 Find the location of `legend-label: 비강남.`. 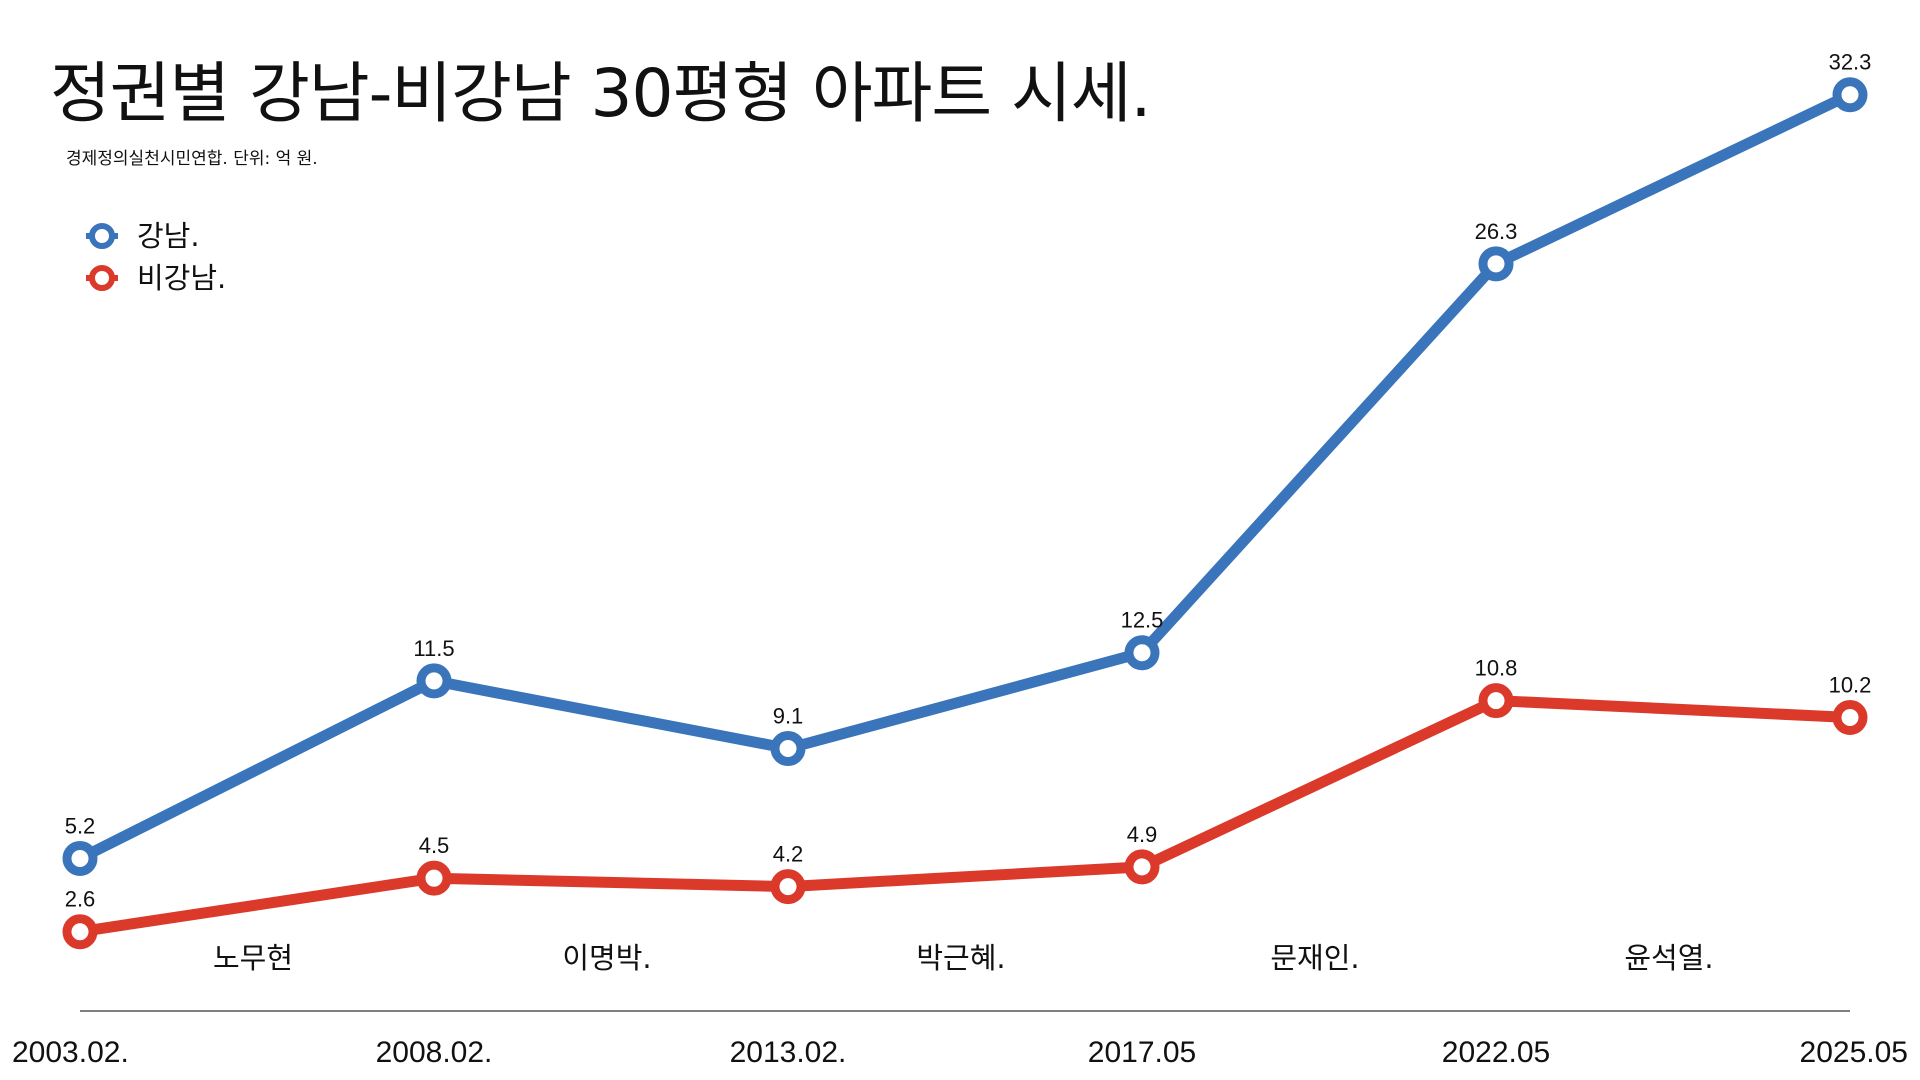

legend-label: 비강남. is located at coordinates (181, 278).